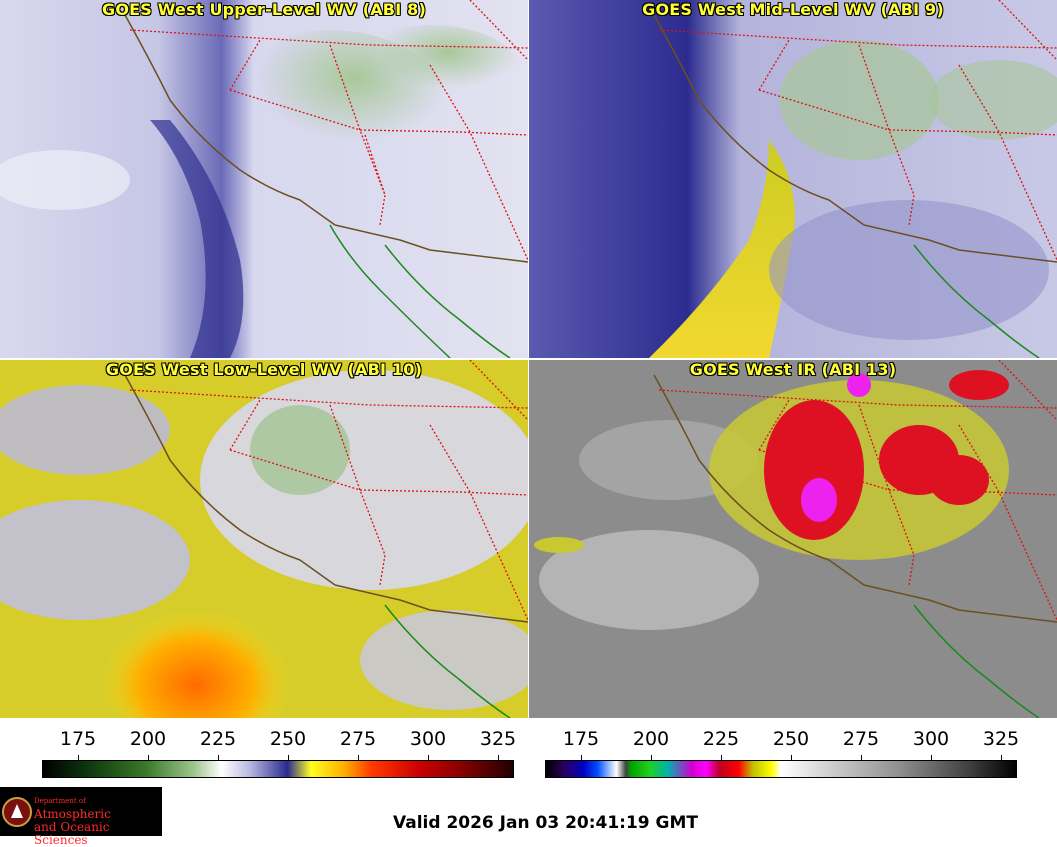 Image resolution: width=1057 pixels, height=847 pixels. What do you see at coordinates (264, 369) in the screenshot?
I see `panel-title: GOES West Low-Level WV (ABI 10)` at bounding box center [264, 369].